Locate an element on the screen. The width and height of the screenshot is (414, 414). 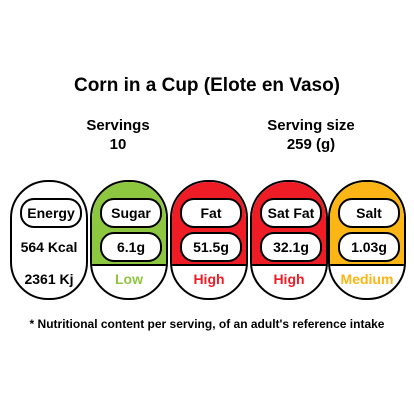
serving-size-value: 259 (g) is located at coordinates (311, 144).